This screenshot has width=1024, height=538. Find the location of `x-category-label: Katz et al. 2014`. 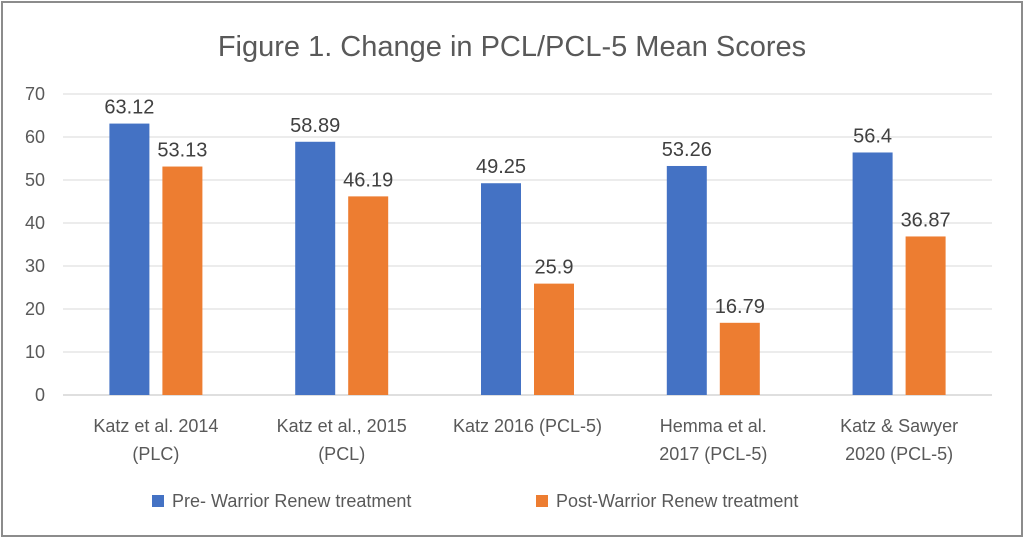

x-category-label: Katz et al. 2014 is located at coordinates (155, 426).